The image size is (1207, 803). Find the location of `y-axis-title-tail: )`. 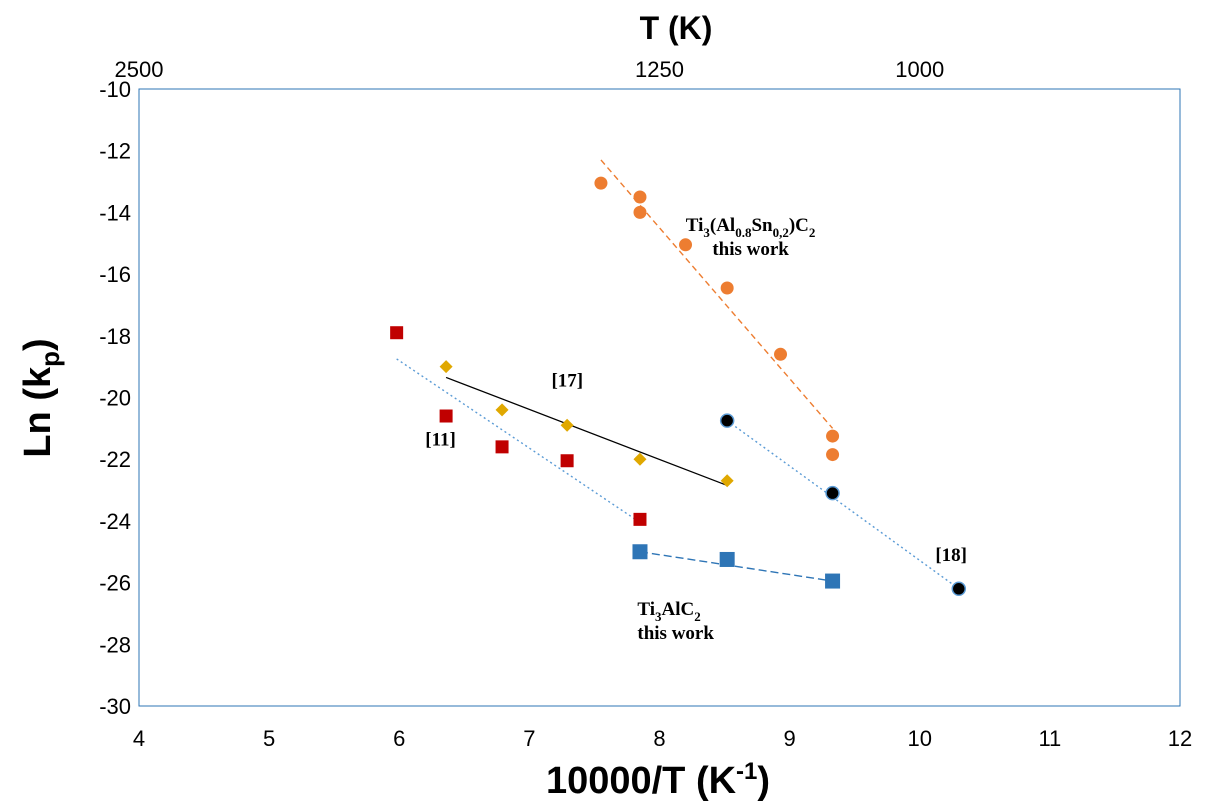

y-axis-title-tail: ) is located at coordinates (38, 344).